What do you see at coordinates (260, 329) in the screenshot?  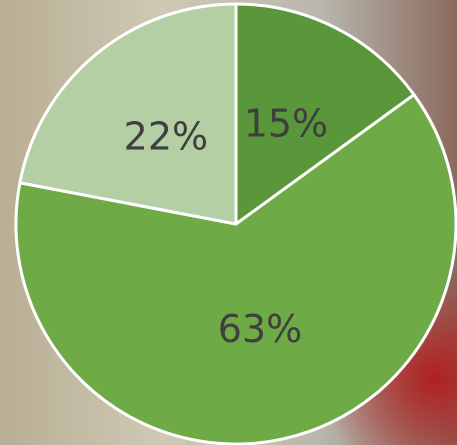 I see `data-label: 63%` at bounding box center [260, 329].